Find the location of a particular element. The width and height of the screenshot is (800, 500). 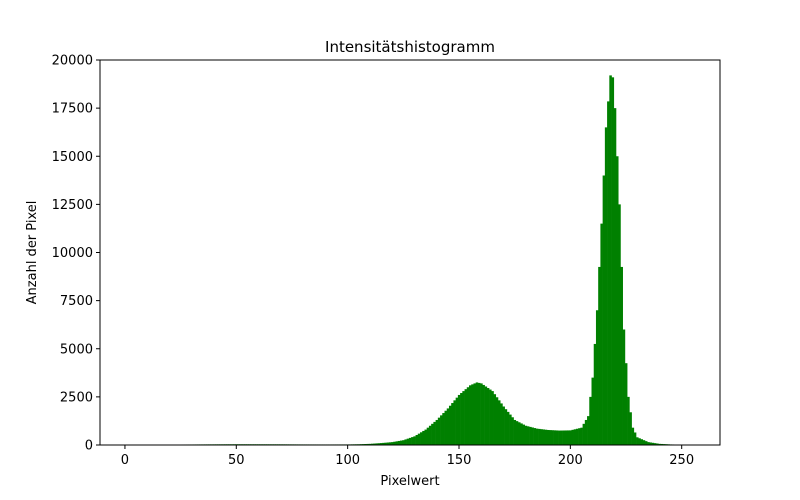

x-tick-label: 150 is located at coordinates (459, 460).